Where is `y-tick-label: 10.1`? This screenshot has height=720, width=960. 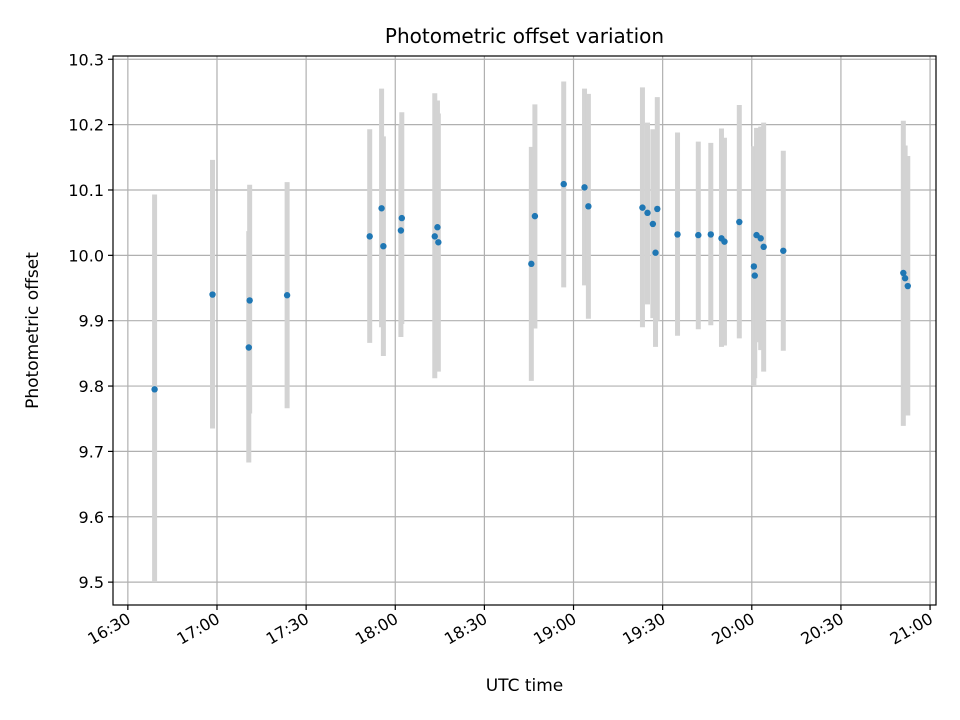
y-tick-label: 10.1 is located at coordinates (86, 190).